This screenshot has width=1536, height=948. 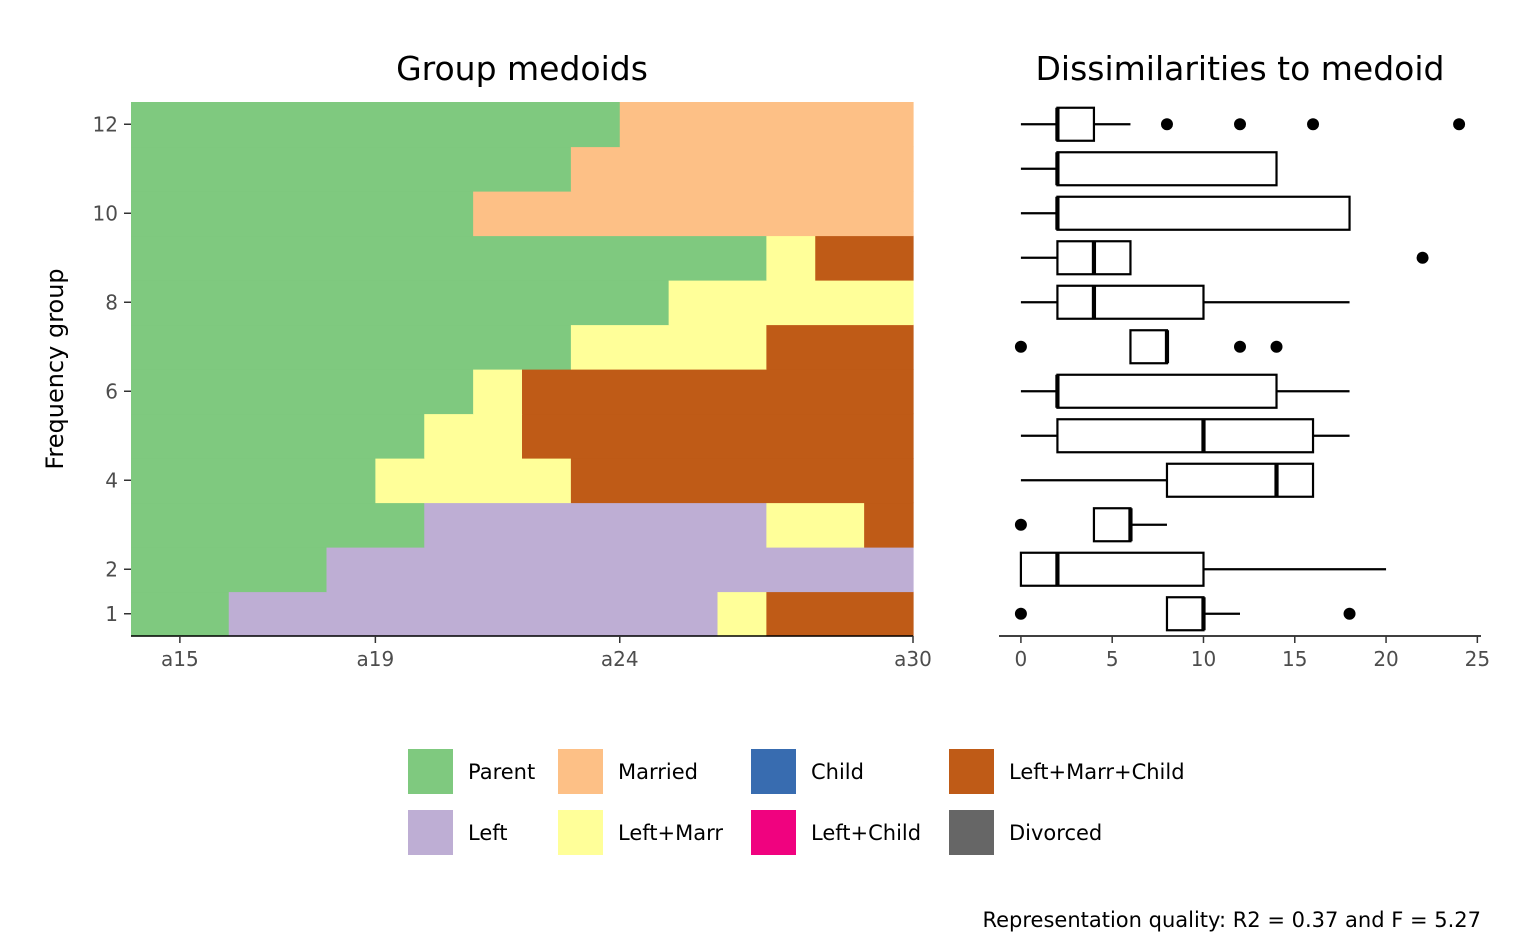 What do you see at coordinates (488, 833) in the screenshot?
I see `legend-label-left: Left` at bounding box center [488, 833].